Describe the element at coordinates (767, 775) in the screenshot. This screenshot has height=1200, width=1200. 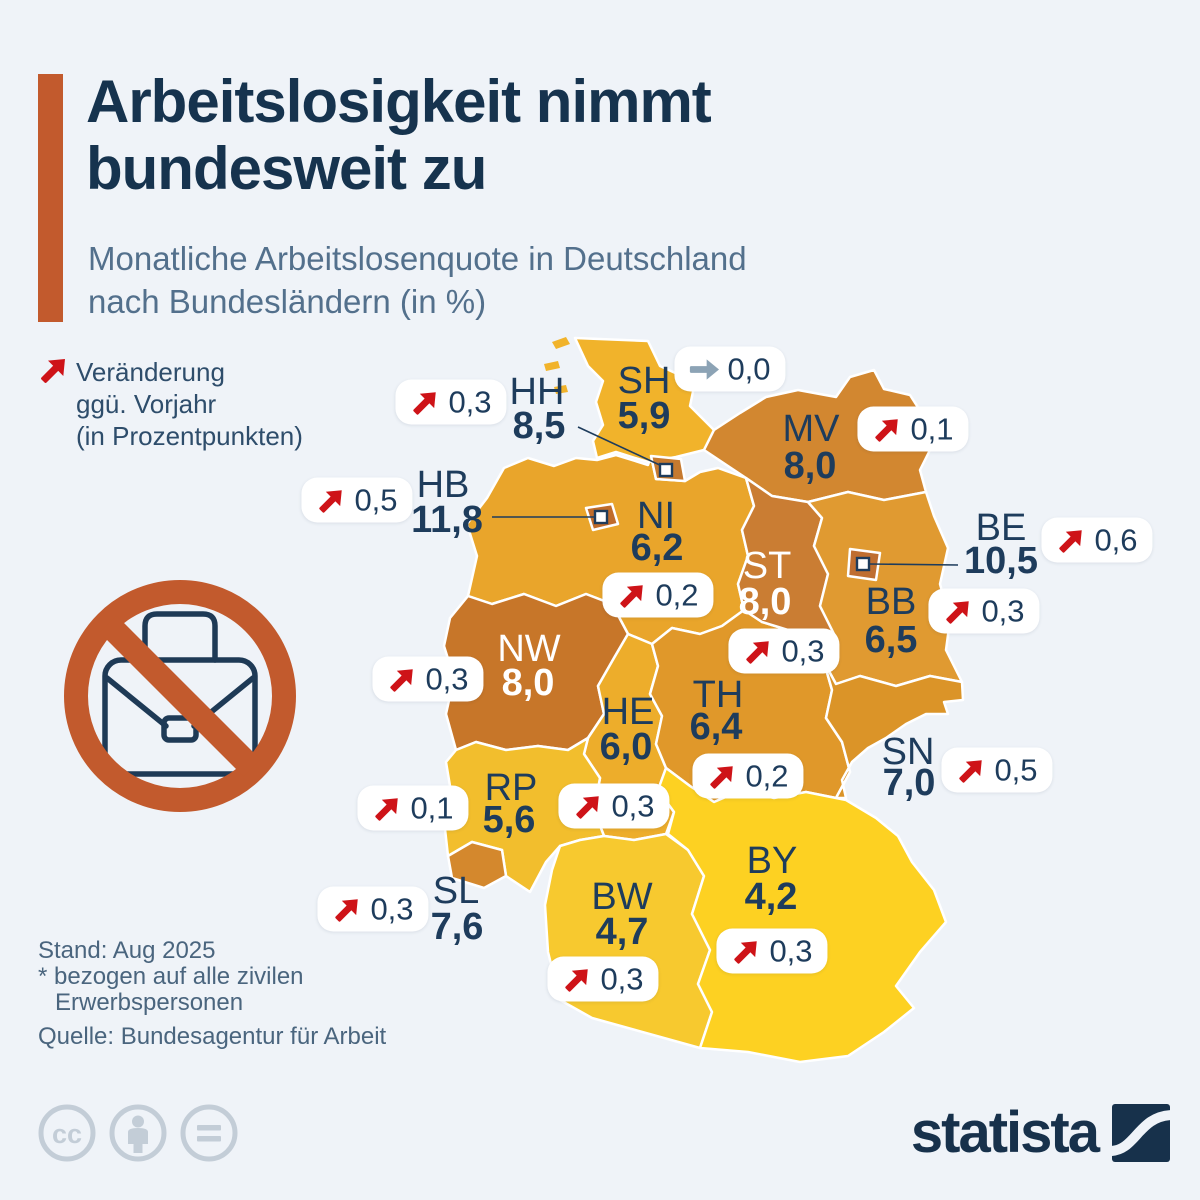
I see `change-value-TH: 0,2` at that location.